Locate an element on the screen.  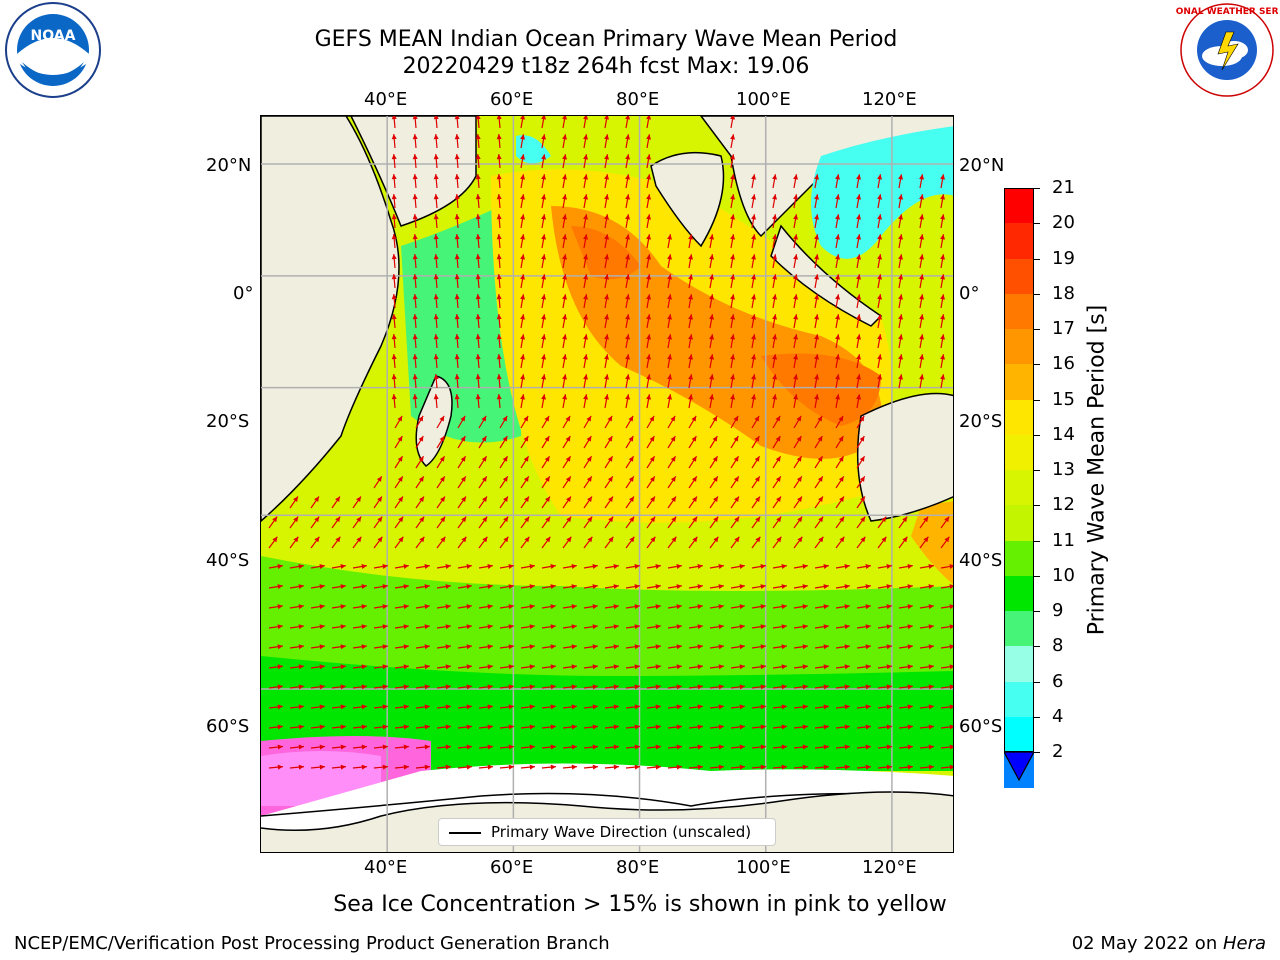
colorbar-tick-label: 11 is located at coordinates (1063, 540).